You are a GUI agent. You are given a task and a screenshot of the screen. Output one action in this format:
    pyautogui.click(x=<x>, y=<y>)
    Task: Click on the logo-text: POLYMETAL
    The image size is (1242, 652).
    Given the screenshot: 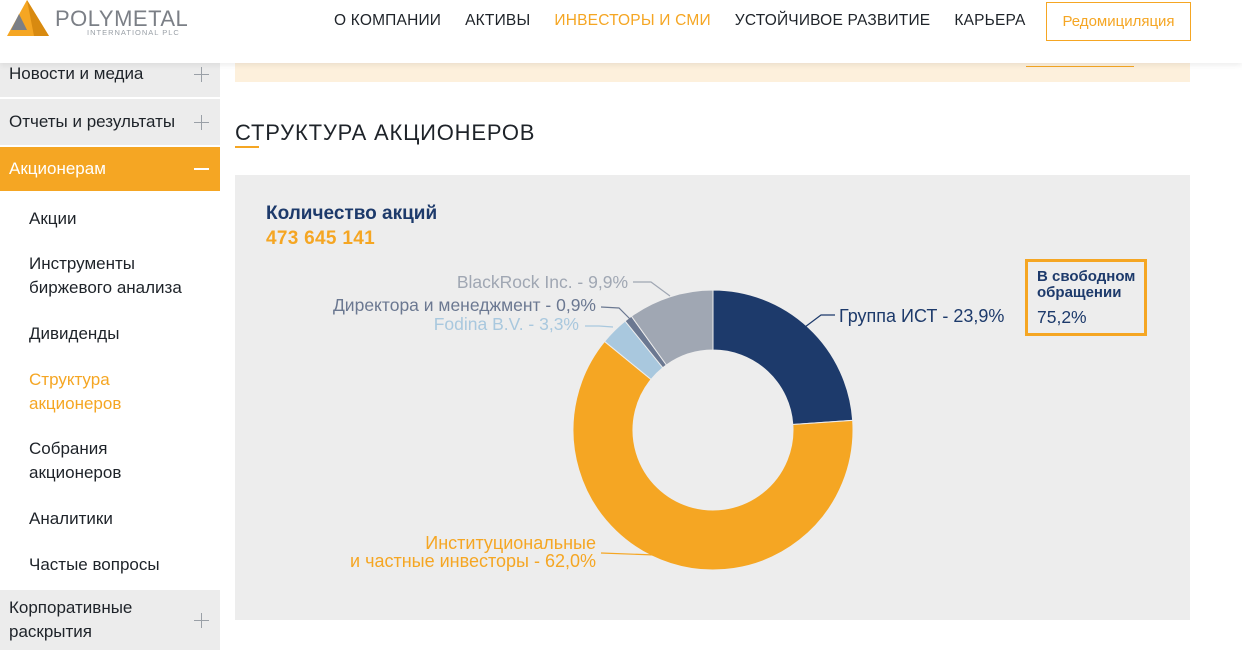 What is the action you would take?
    pyautogui.click(x=122, y=18)
    